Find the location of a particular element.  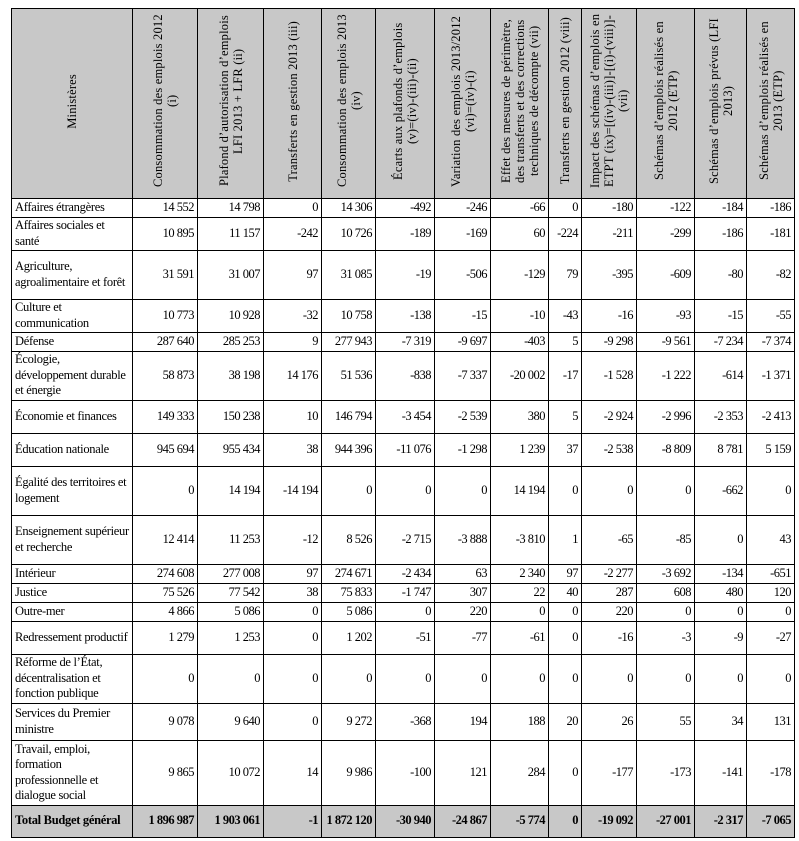

value-cell: -2 539 is located at coordinates (462, 416).